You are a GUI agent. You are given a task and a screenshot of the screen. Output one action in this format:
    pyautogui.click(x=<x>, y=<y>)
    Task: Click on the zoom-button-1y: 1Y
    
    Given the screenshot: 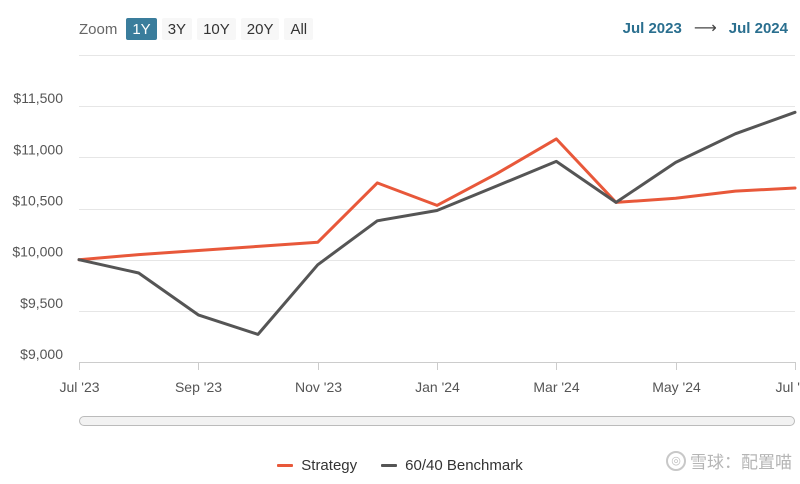 What is the action you would take?
    pyautogui.click(x=141, y=29)
    